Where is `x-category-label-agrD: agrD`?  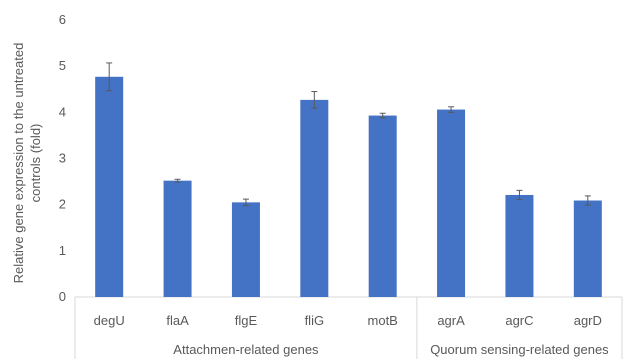 x-category-label-agrD: agrD is located at coordinates (588, 320).